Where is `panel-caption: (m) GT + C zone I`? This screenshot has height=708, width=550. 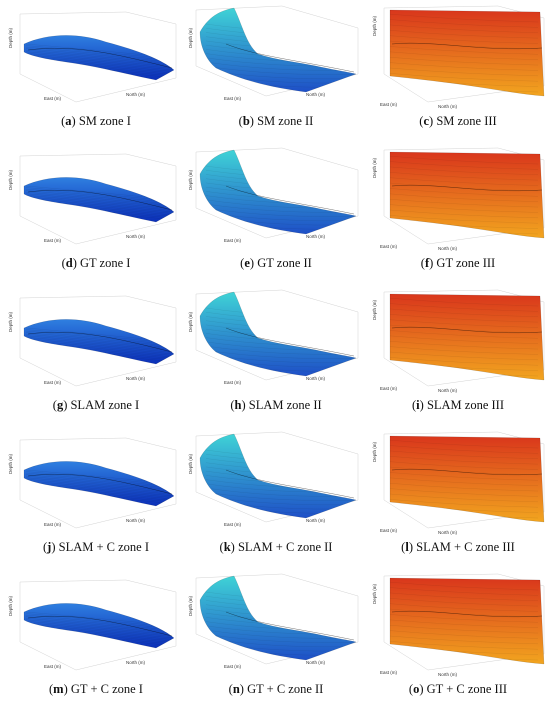
panel-caption: (m) GT + C zone I is located at coordinates (96, 689).